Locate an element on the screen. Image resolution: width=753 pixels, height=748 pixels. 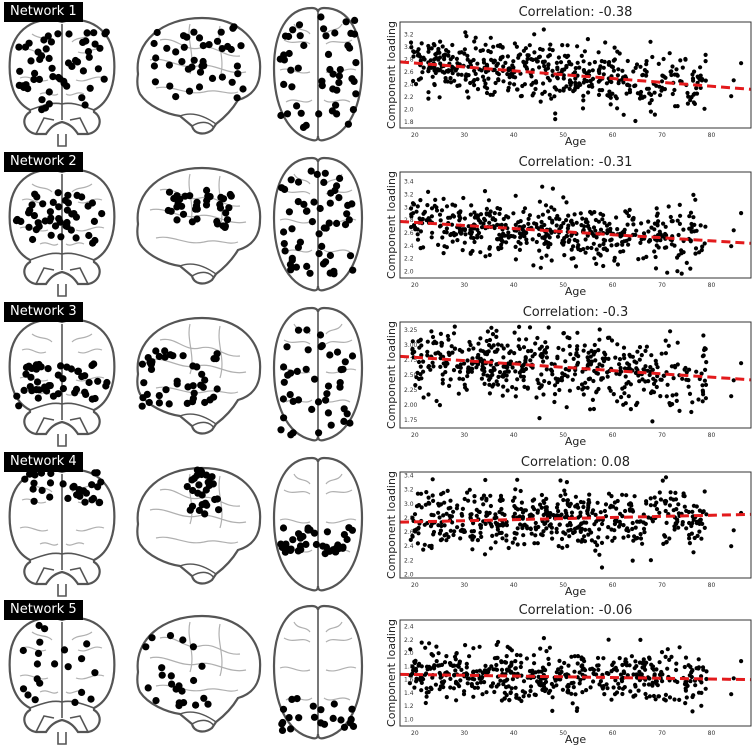
y-tick-label: 2.50 is located at coordinates (411, 375).